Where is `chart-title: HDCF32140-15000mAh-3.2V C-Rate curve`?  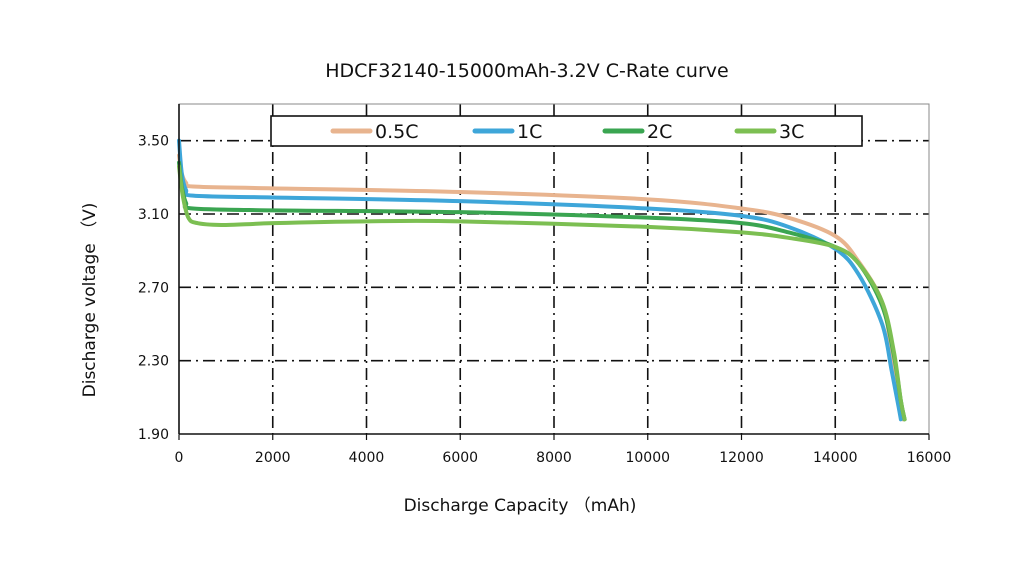
chart-title: HDCF32140-15000mAh-3.2V C-Rate curve is located at coordinates (526, 71).